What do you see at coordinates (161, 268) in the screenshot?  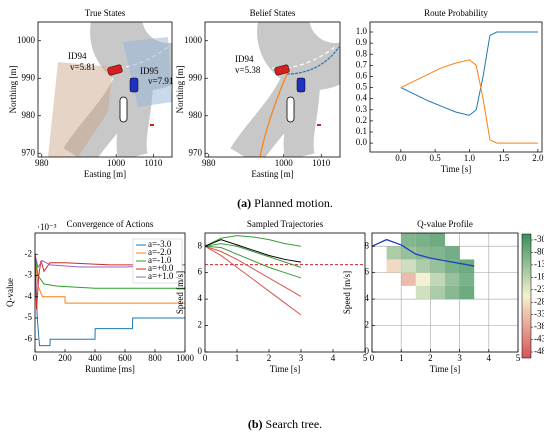 I see `legend-label: a=+0.0` at bounding box center [161, 268].